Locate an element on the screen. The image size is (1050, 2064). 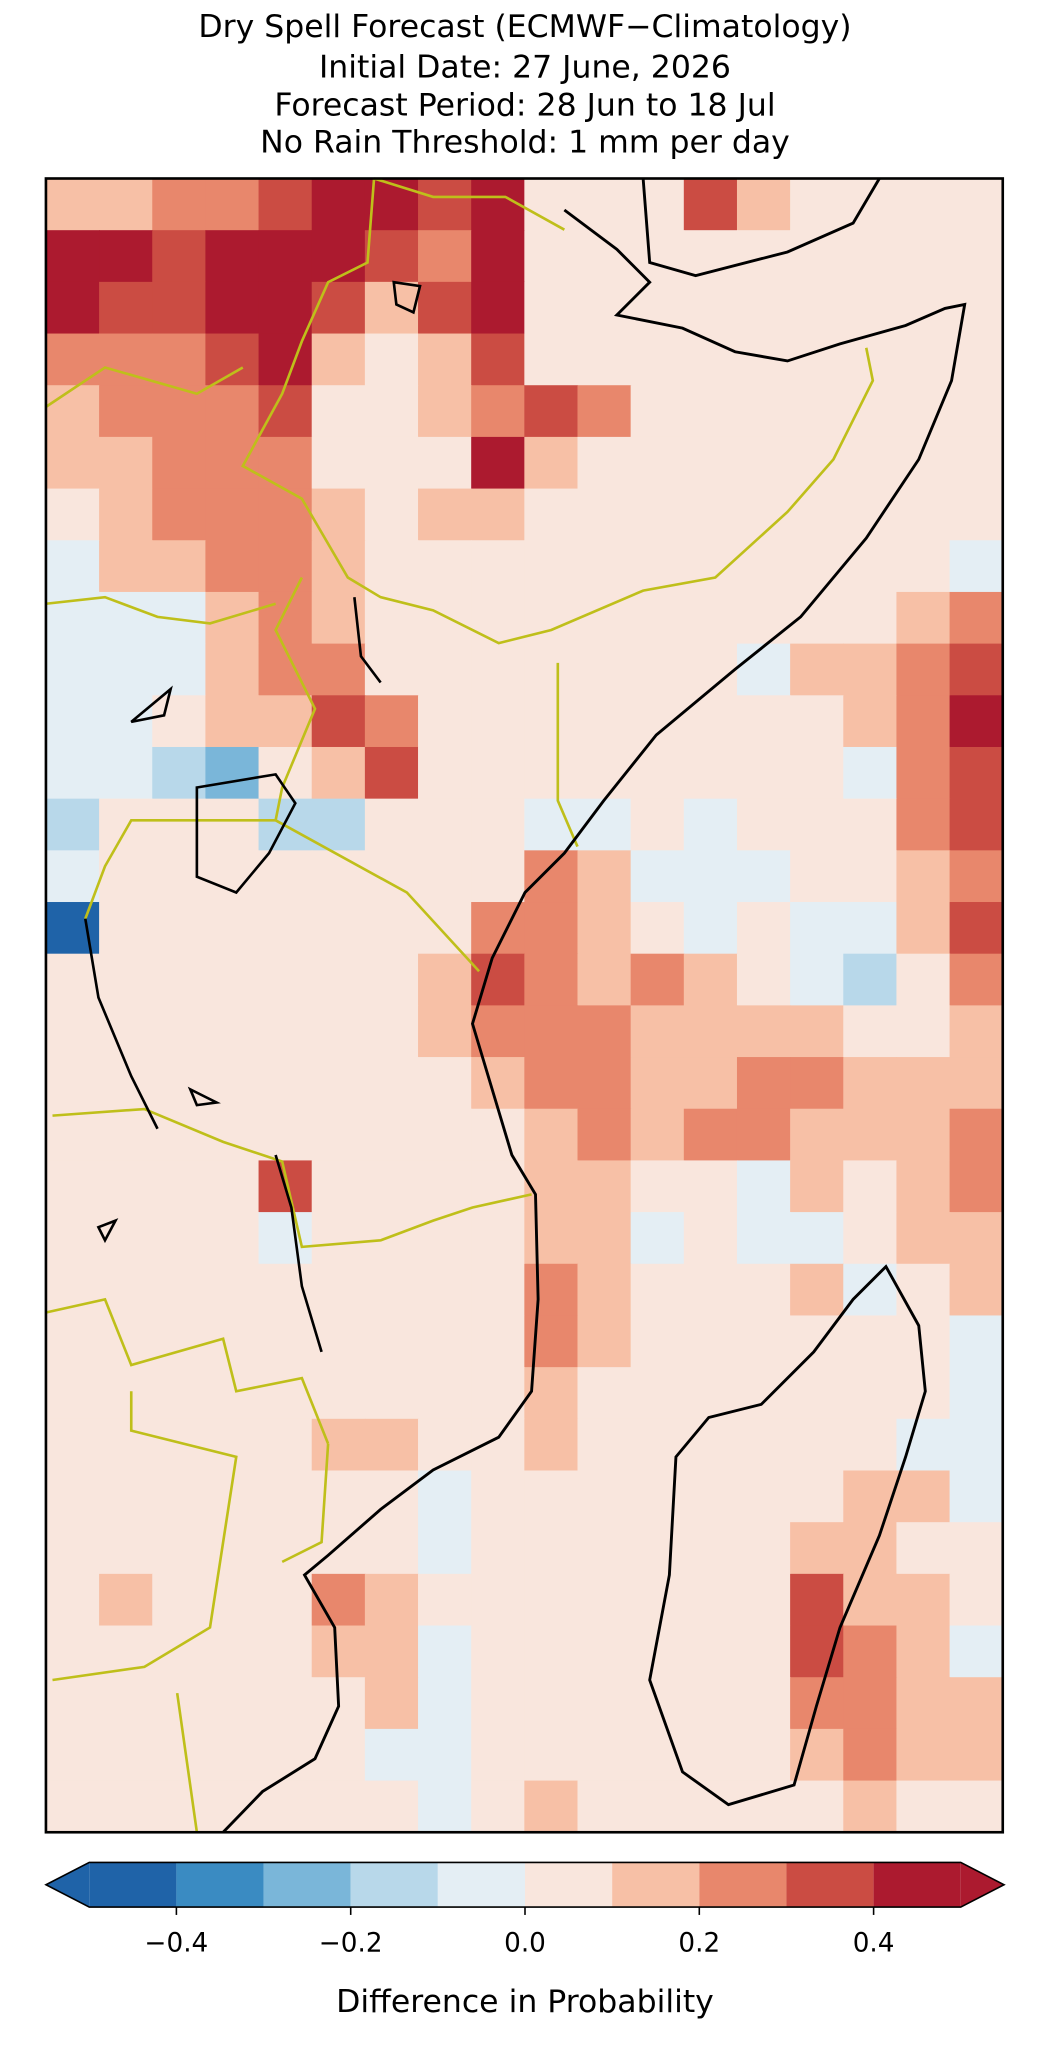
coastline is located at coordinates (761, 227).